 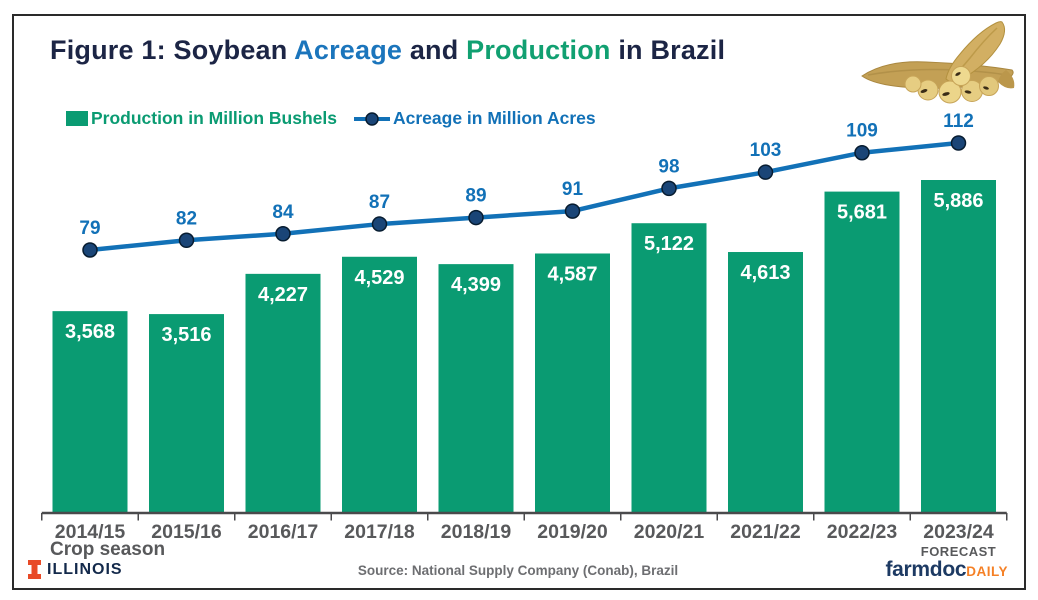 What do you see at coordinates (90, 332) in the screenshot?
I see `bar-value-label: 3,568` at bounding box center [90, 332].